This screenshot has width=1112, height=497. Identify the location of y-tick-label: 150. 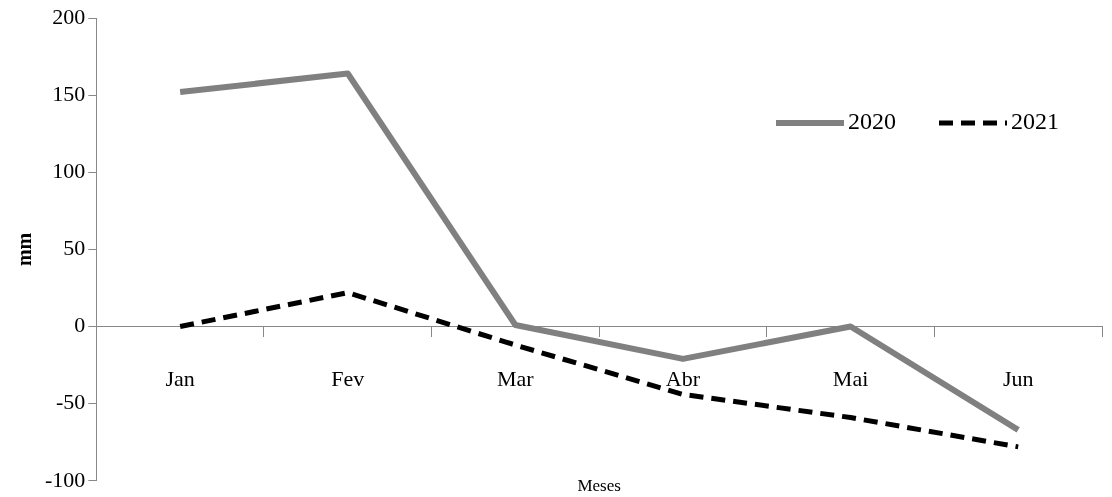
(69, 93).